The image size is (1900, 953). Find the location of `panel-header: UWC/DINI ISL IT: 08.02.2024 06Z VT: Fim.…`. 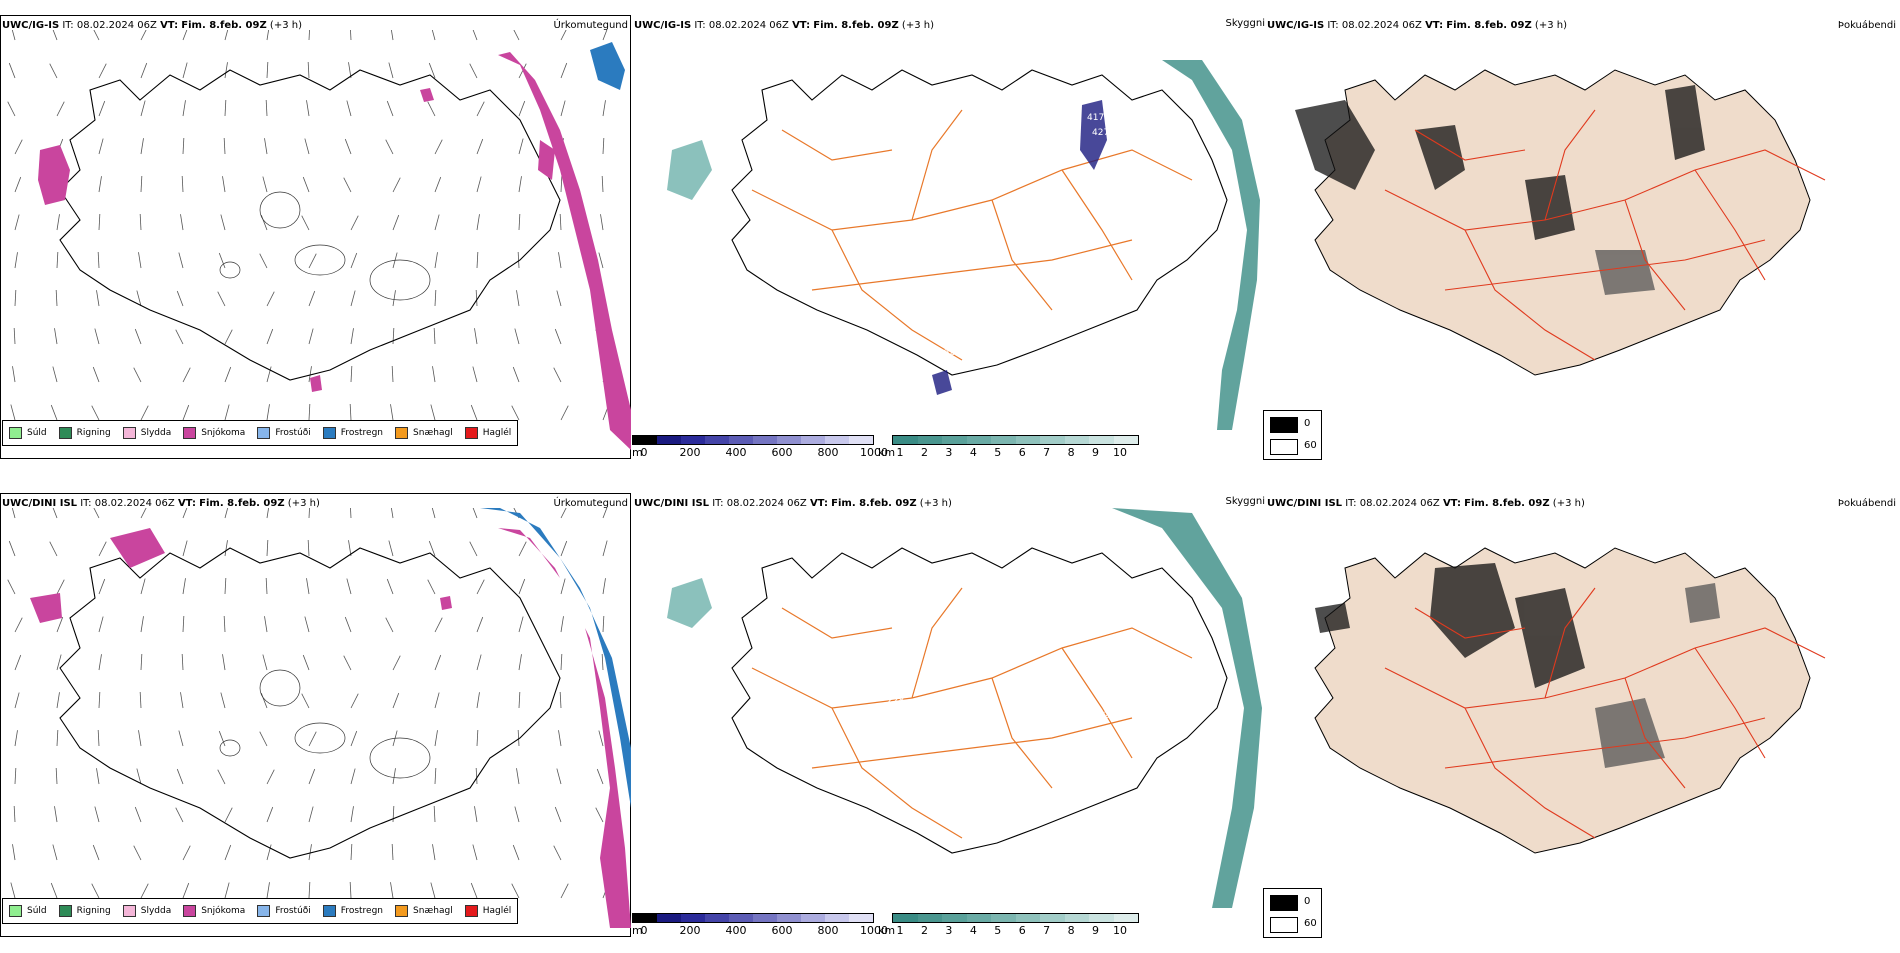

panel-header: UWC/DINI ISL IT: 08.02.2024 06Z VT: Fim.… is located at coordinates (161, 503).